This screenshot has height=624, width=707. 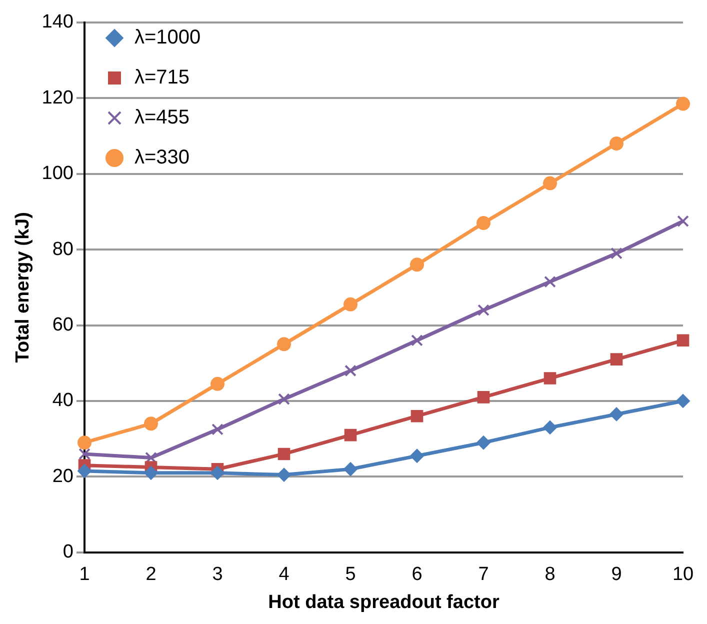 What do you see at coordinates (58, 22) in the screenshot?
I see `y-tick-label: 140` at bounding box center [58, 22].